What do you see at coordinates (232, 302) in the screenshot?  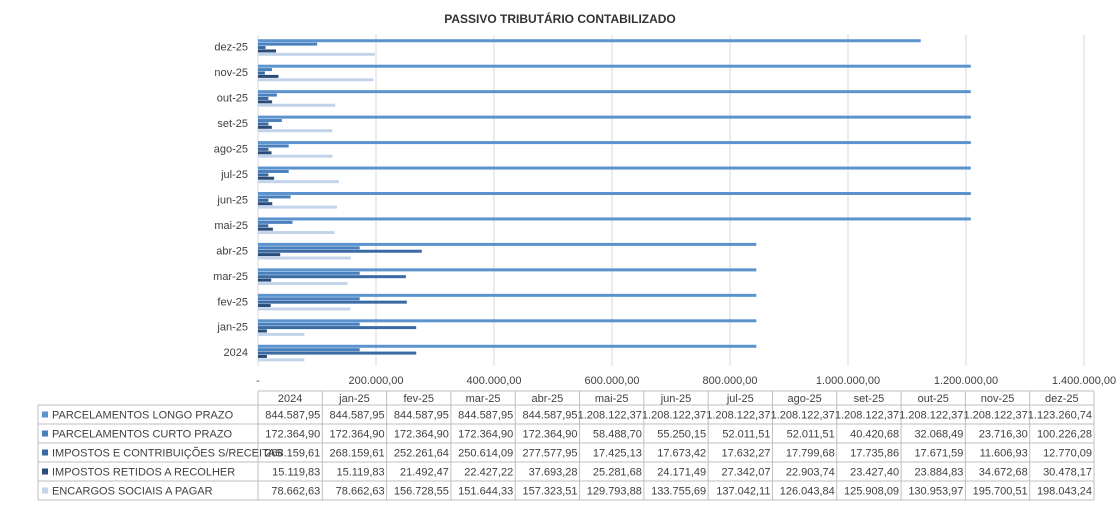 I see `y-tick-label: fev-25` at bounding box center [232, 302].